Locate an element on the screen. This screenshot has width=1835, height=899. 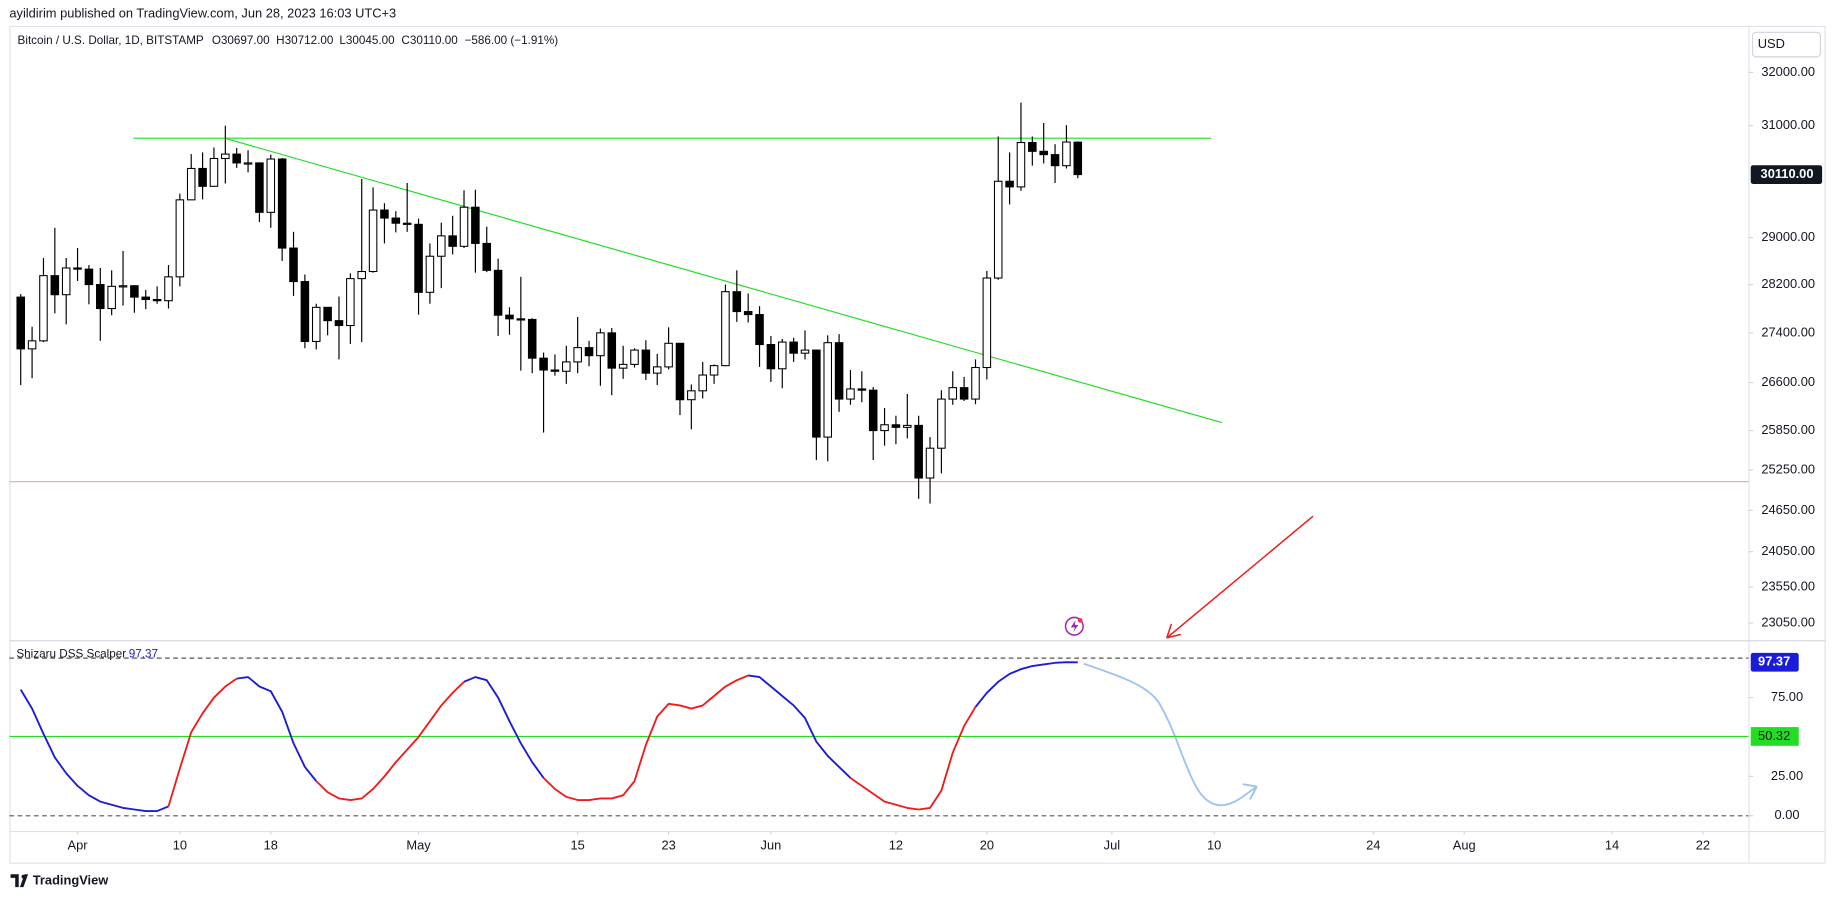
close-legend: C30110.00 is located at coordinates (429, 40).